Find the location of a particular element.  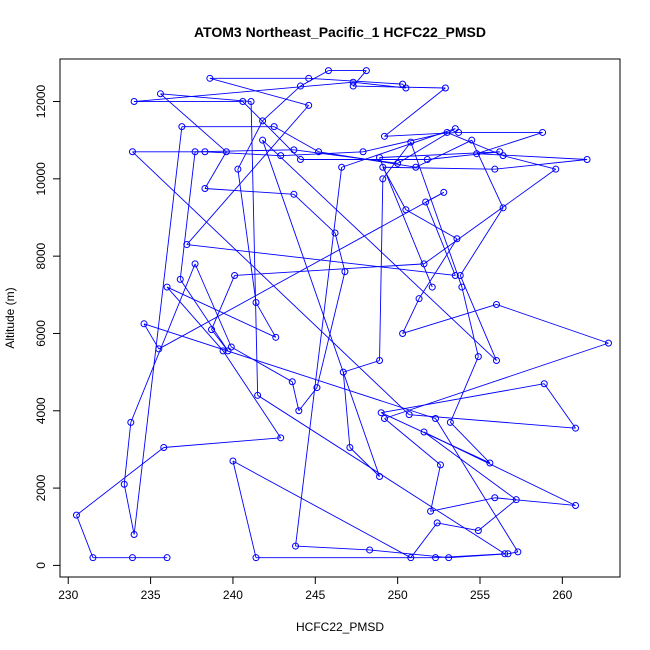

y-tick-label: 6000 is located at coordinates (41, 333).